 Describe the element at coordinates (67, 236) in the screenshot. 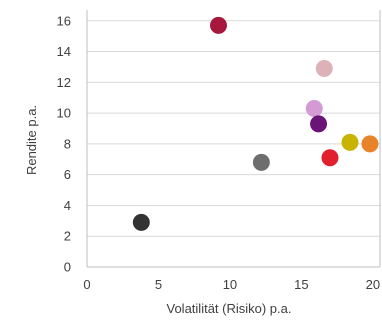

I see `y-tick-label: 2` at that location.